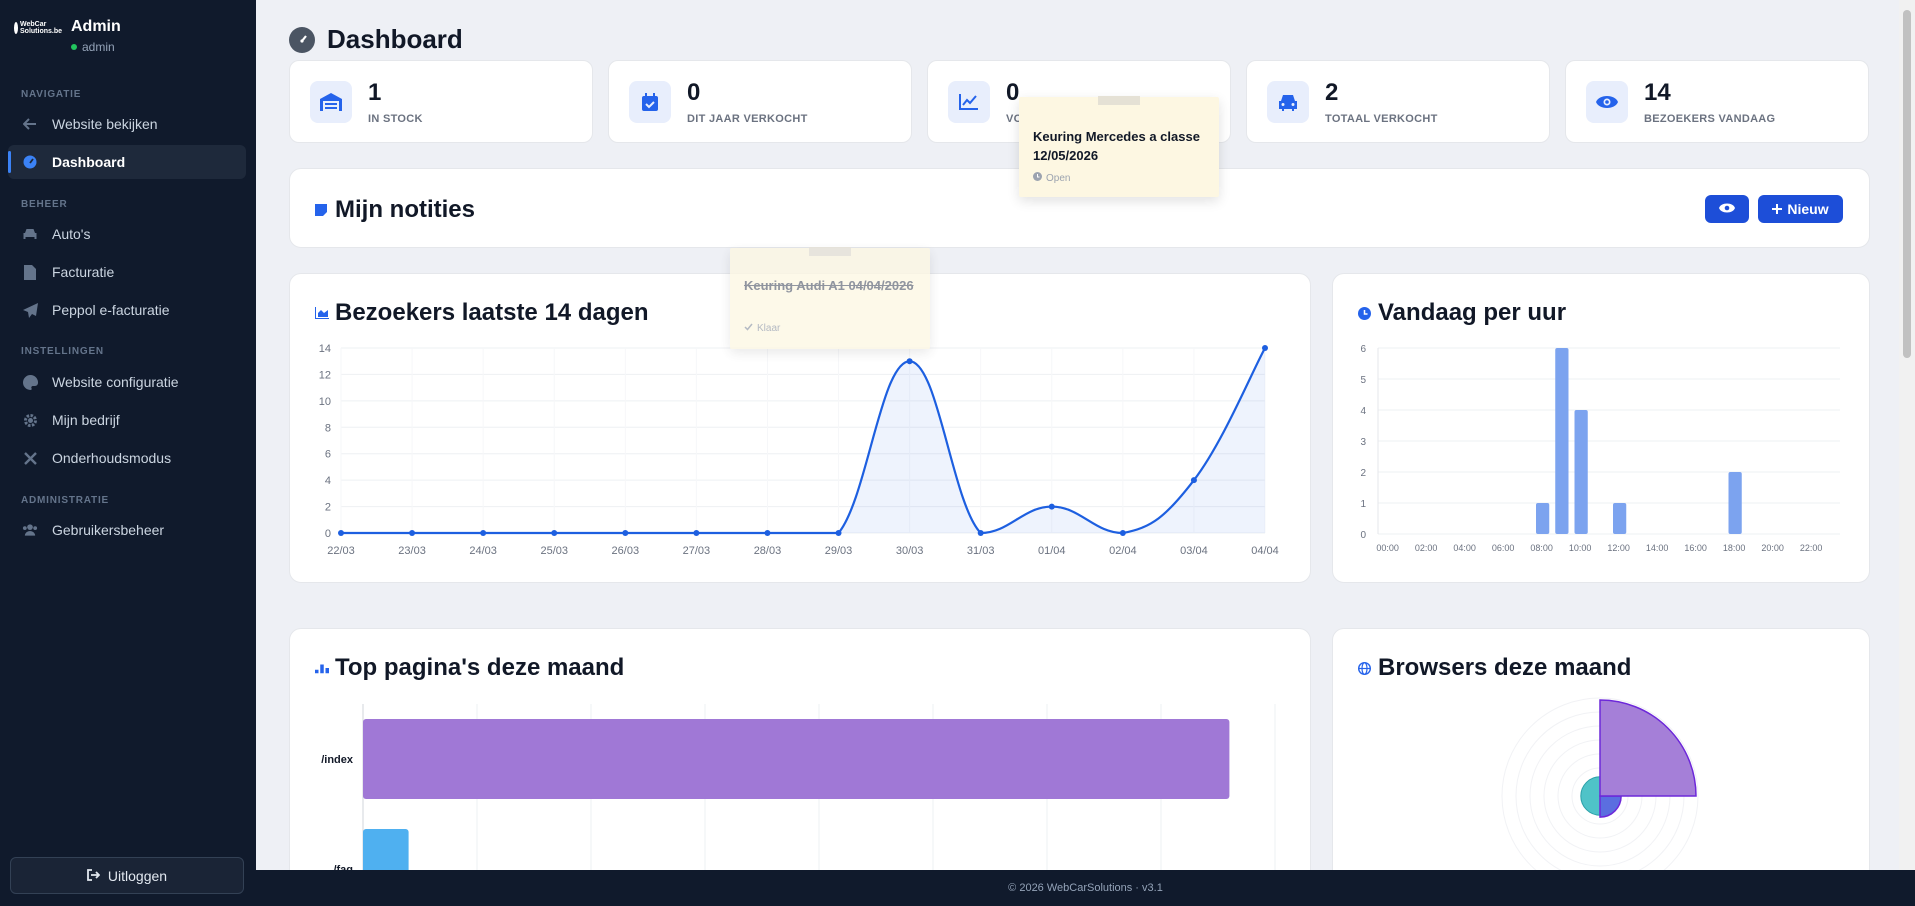  Describe the element at coordinates (1464, 548) in the screenshot. I see `x-tick-label: 04:00` at that location.